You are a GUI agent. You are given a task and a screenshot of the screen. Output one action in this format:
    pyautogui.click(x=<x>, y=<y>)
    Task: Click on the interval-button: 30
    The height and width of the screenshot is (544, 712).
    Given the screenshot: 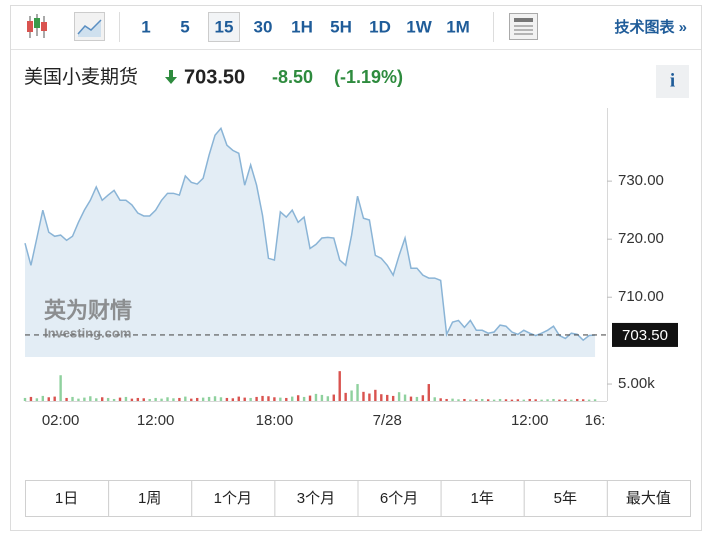 What is the action you would take?
    pyautogui.click(x=263, y=26)
    